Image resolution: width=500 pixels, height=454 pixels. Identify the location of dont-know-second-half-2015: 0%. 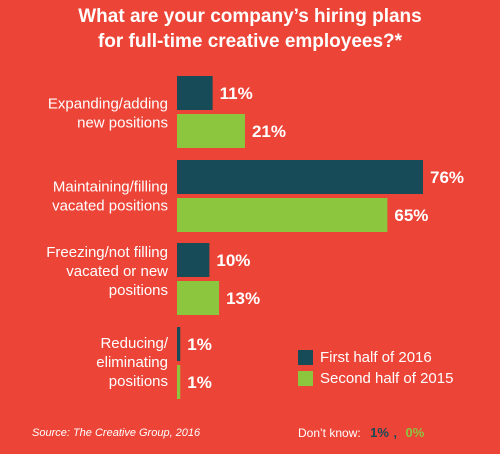
(414, 432).